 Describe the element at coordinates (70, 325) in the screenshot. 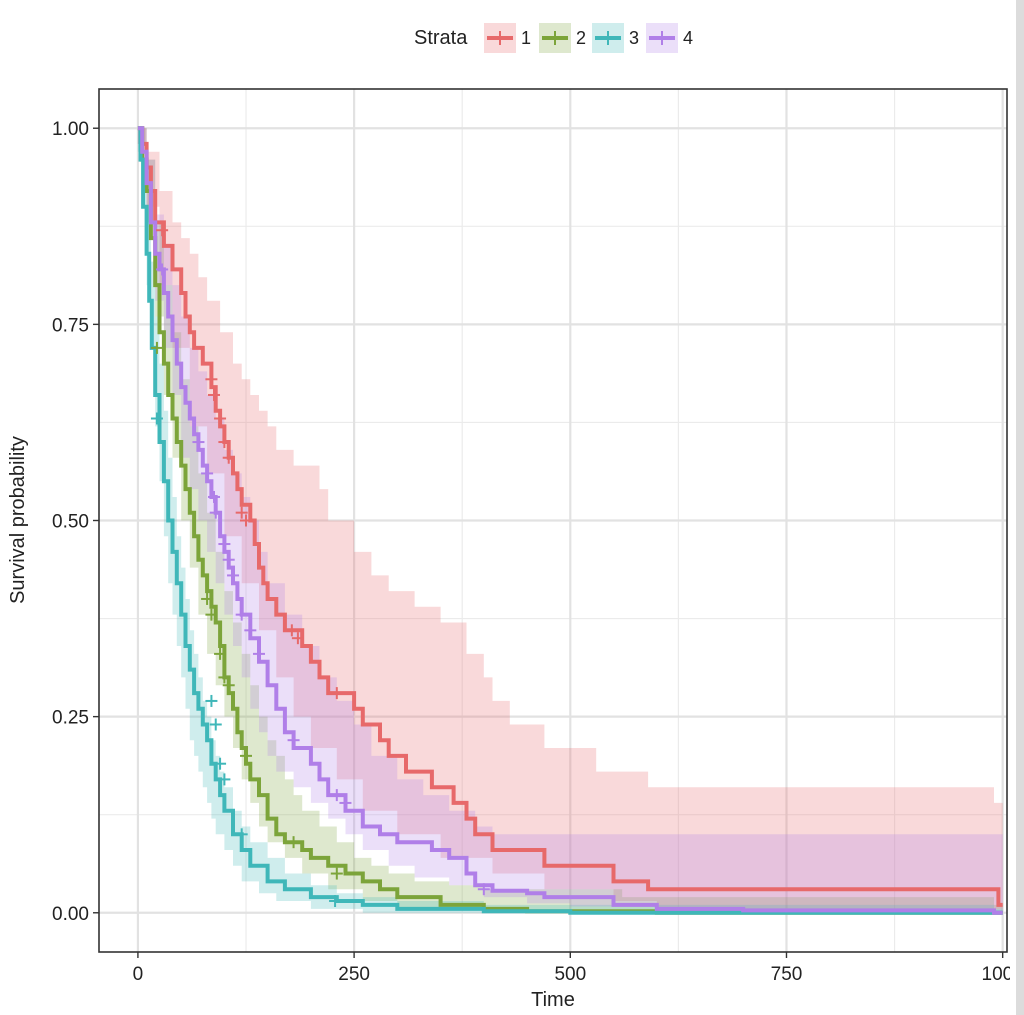

I see `y-tick-label: 0.75` at that location.